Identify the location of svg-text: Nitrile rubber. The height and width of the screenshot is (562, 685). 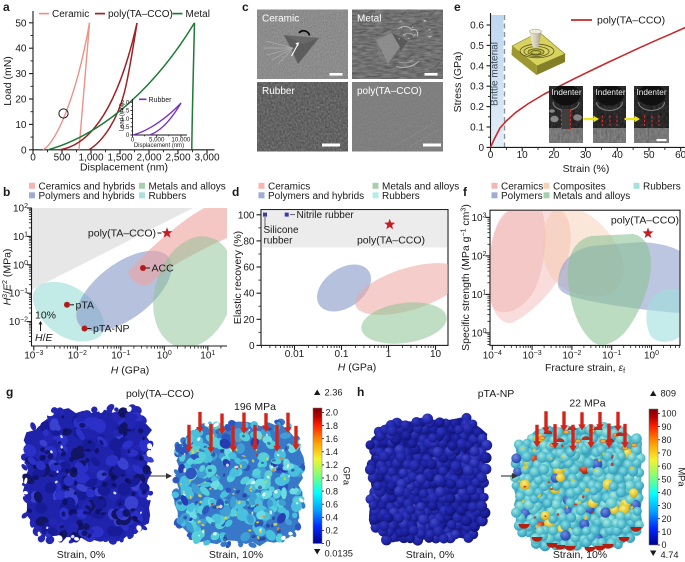
(326, 215).